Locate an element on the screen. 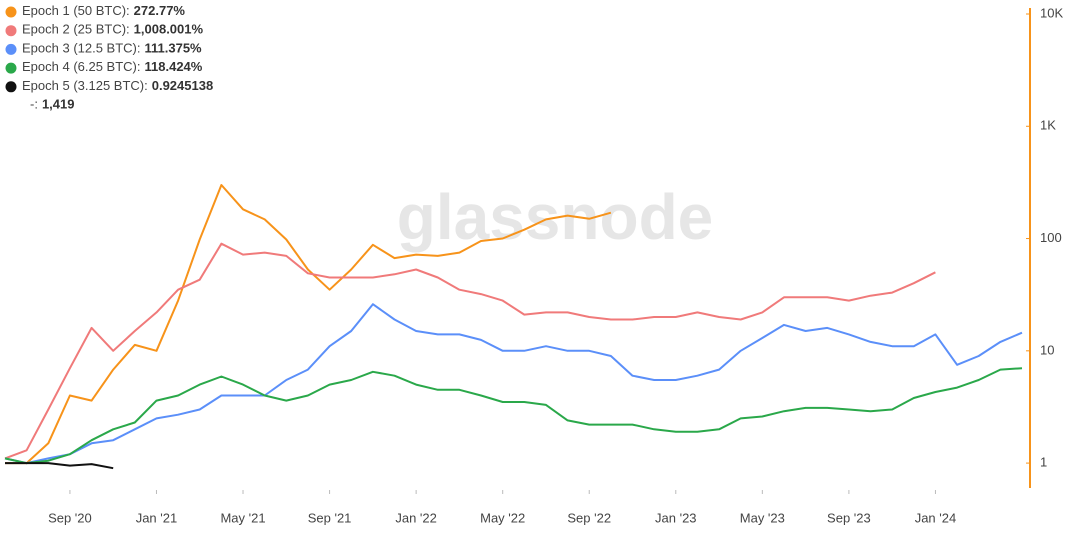  extra-value: 1,419 is located at coordinates (58, 104).